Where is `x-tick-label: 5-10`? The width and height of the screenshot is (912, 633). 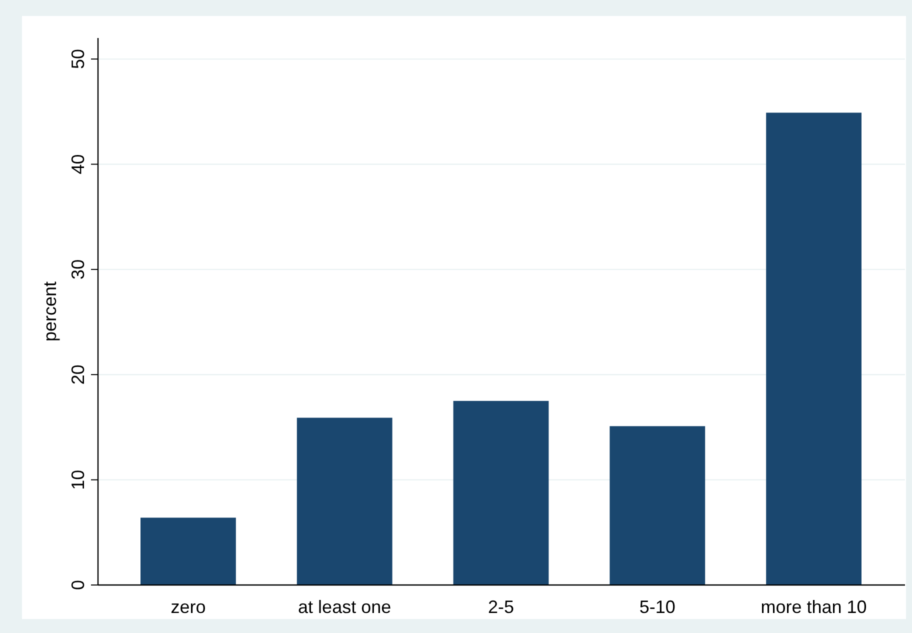
x-tick-label: 5-10 is located at coordinates (657, 607).